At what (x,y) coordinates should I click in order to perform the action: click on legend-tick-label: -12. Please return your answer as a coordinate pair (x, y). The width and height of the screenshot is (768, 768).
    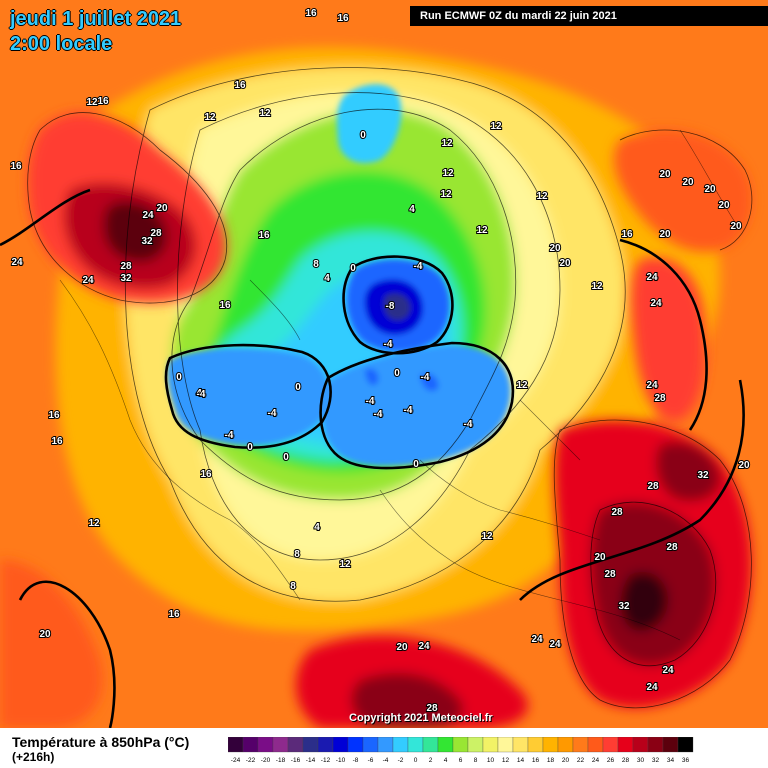
    Looking at the image, I should click on (326, 760).